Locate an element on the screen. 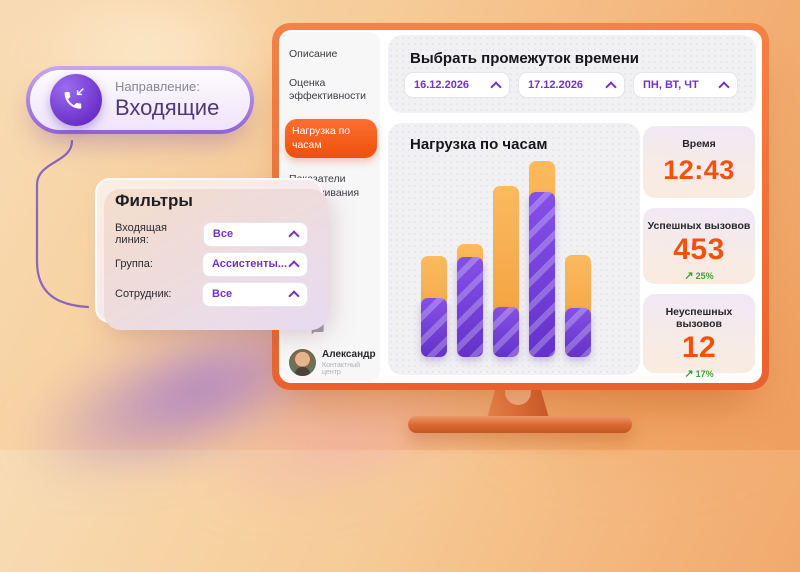 The image size is (800, 572). direction-pill-text: Направление: Входящие is located at coordinates (167, 100).